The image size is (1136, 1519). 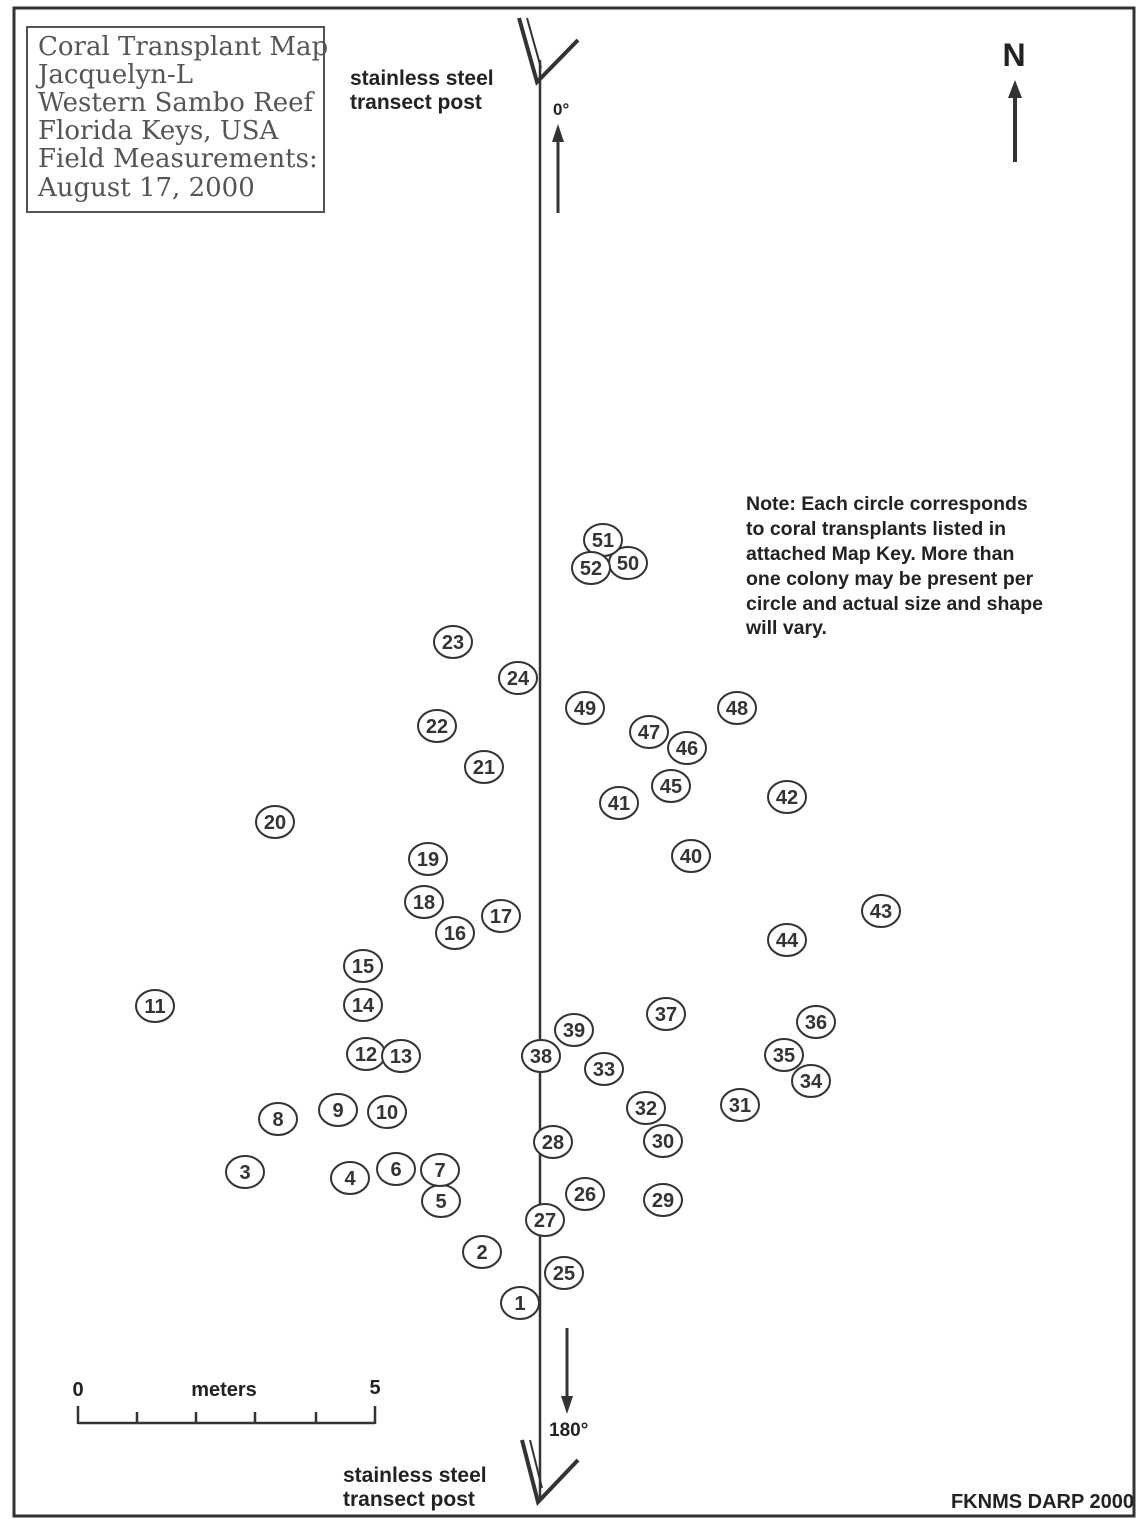 What do you see at coordinates (244, 1173) in the screenshot?
I see `transplant-number: 3` at bounding box center [244, 1173].